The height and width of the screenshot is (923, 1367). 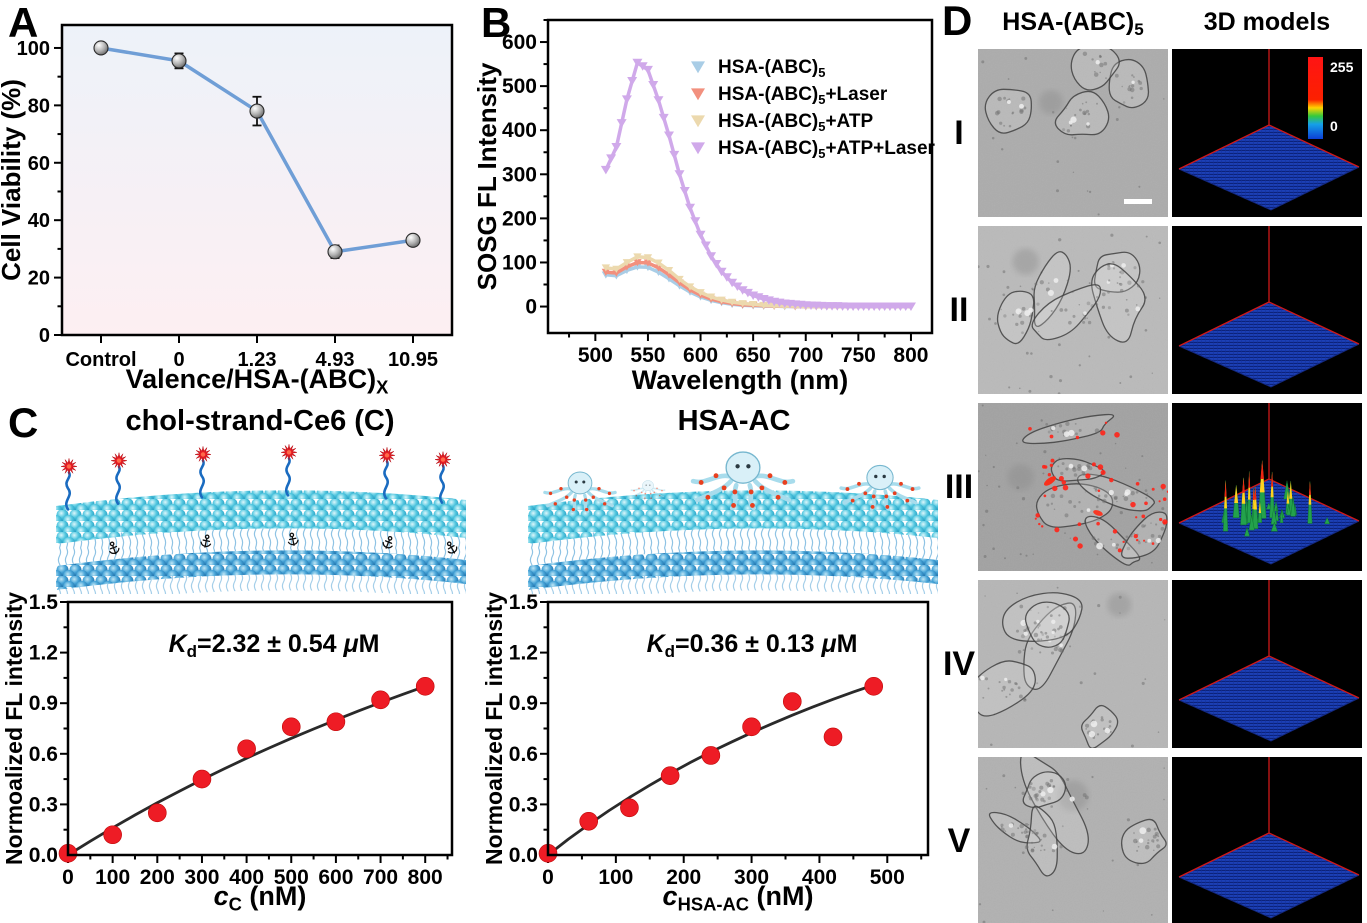 I want to click on svg-text: Valence/HSA-(ABC)X, so click(x=258, y=380).